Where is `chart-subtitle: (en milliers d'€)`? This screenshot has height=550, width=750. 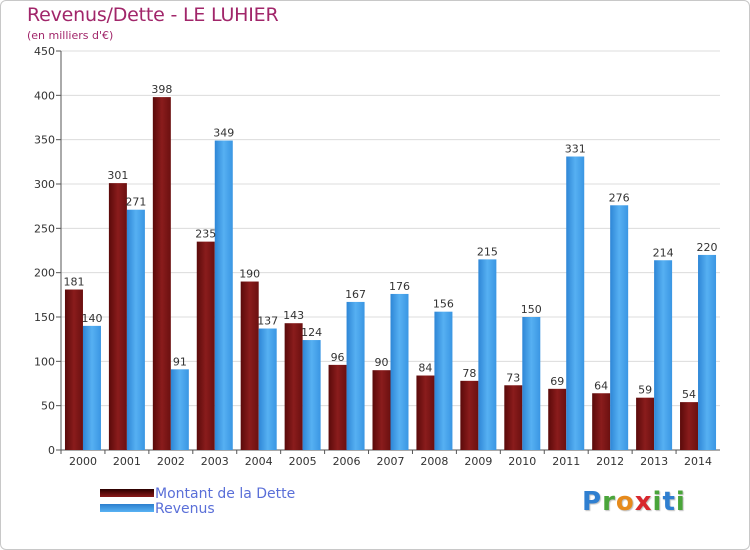 chart-subtitle: (en milliers d'€) is located at coordinates (70, 35).